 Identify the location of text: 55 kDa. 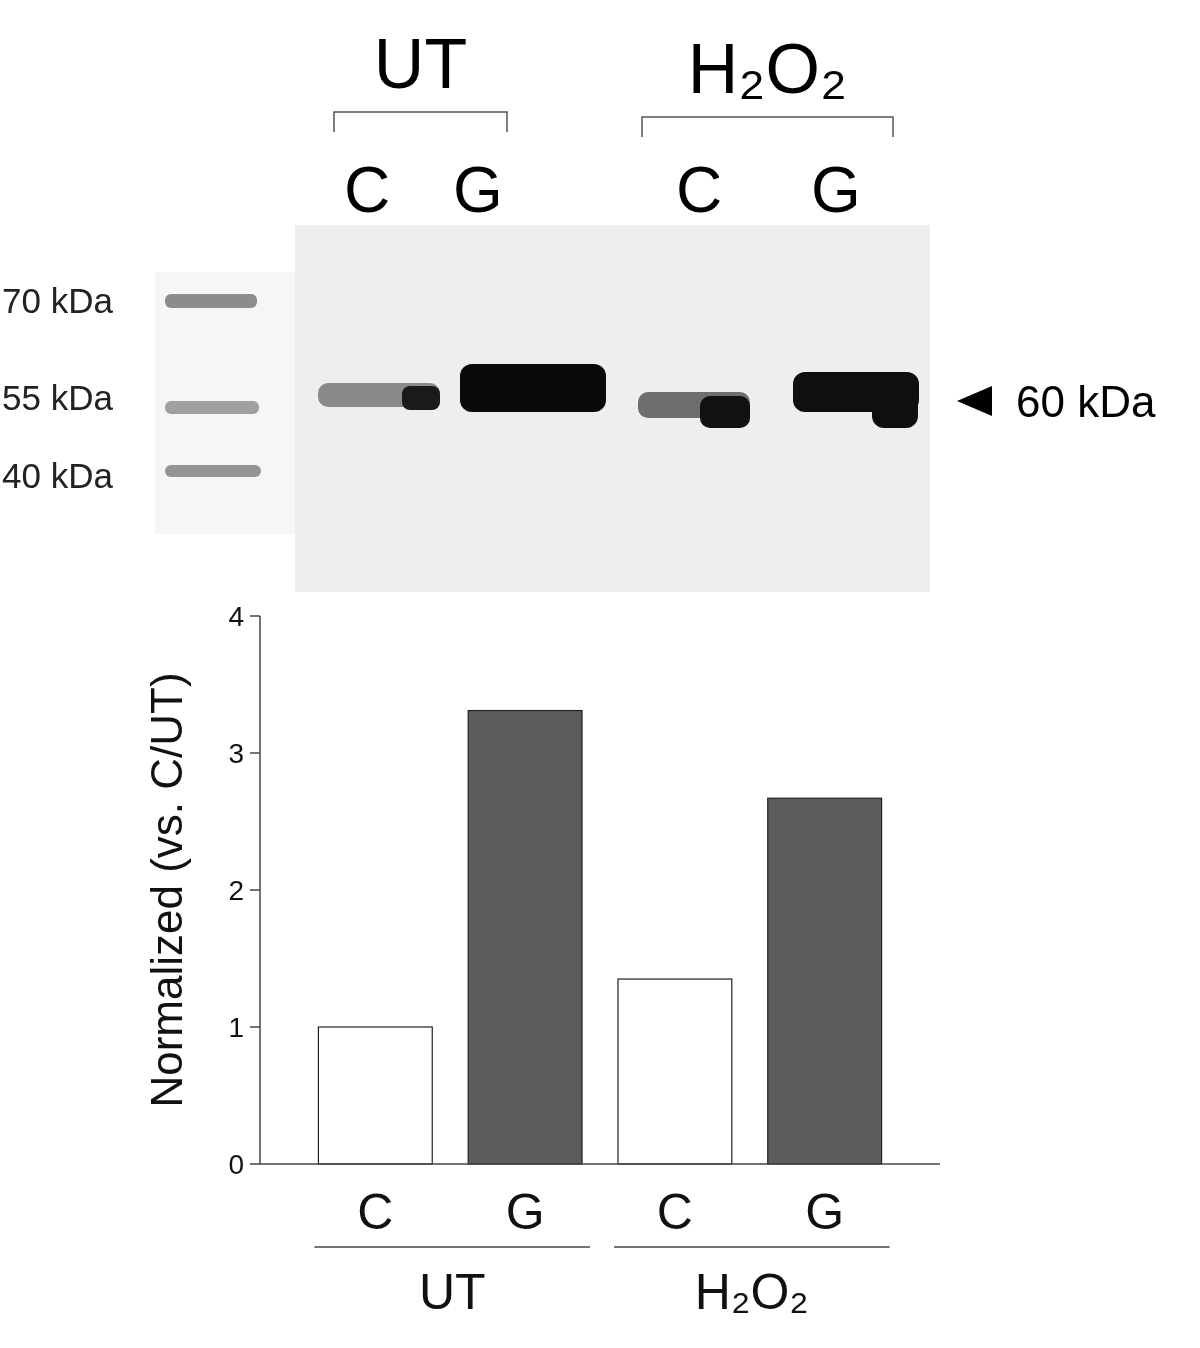
(58, 397).